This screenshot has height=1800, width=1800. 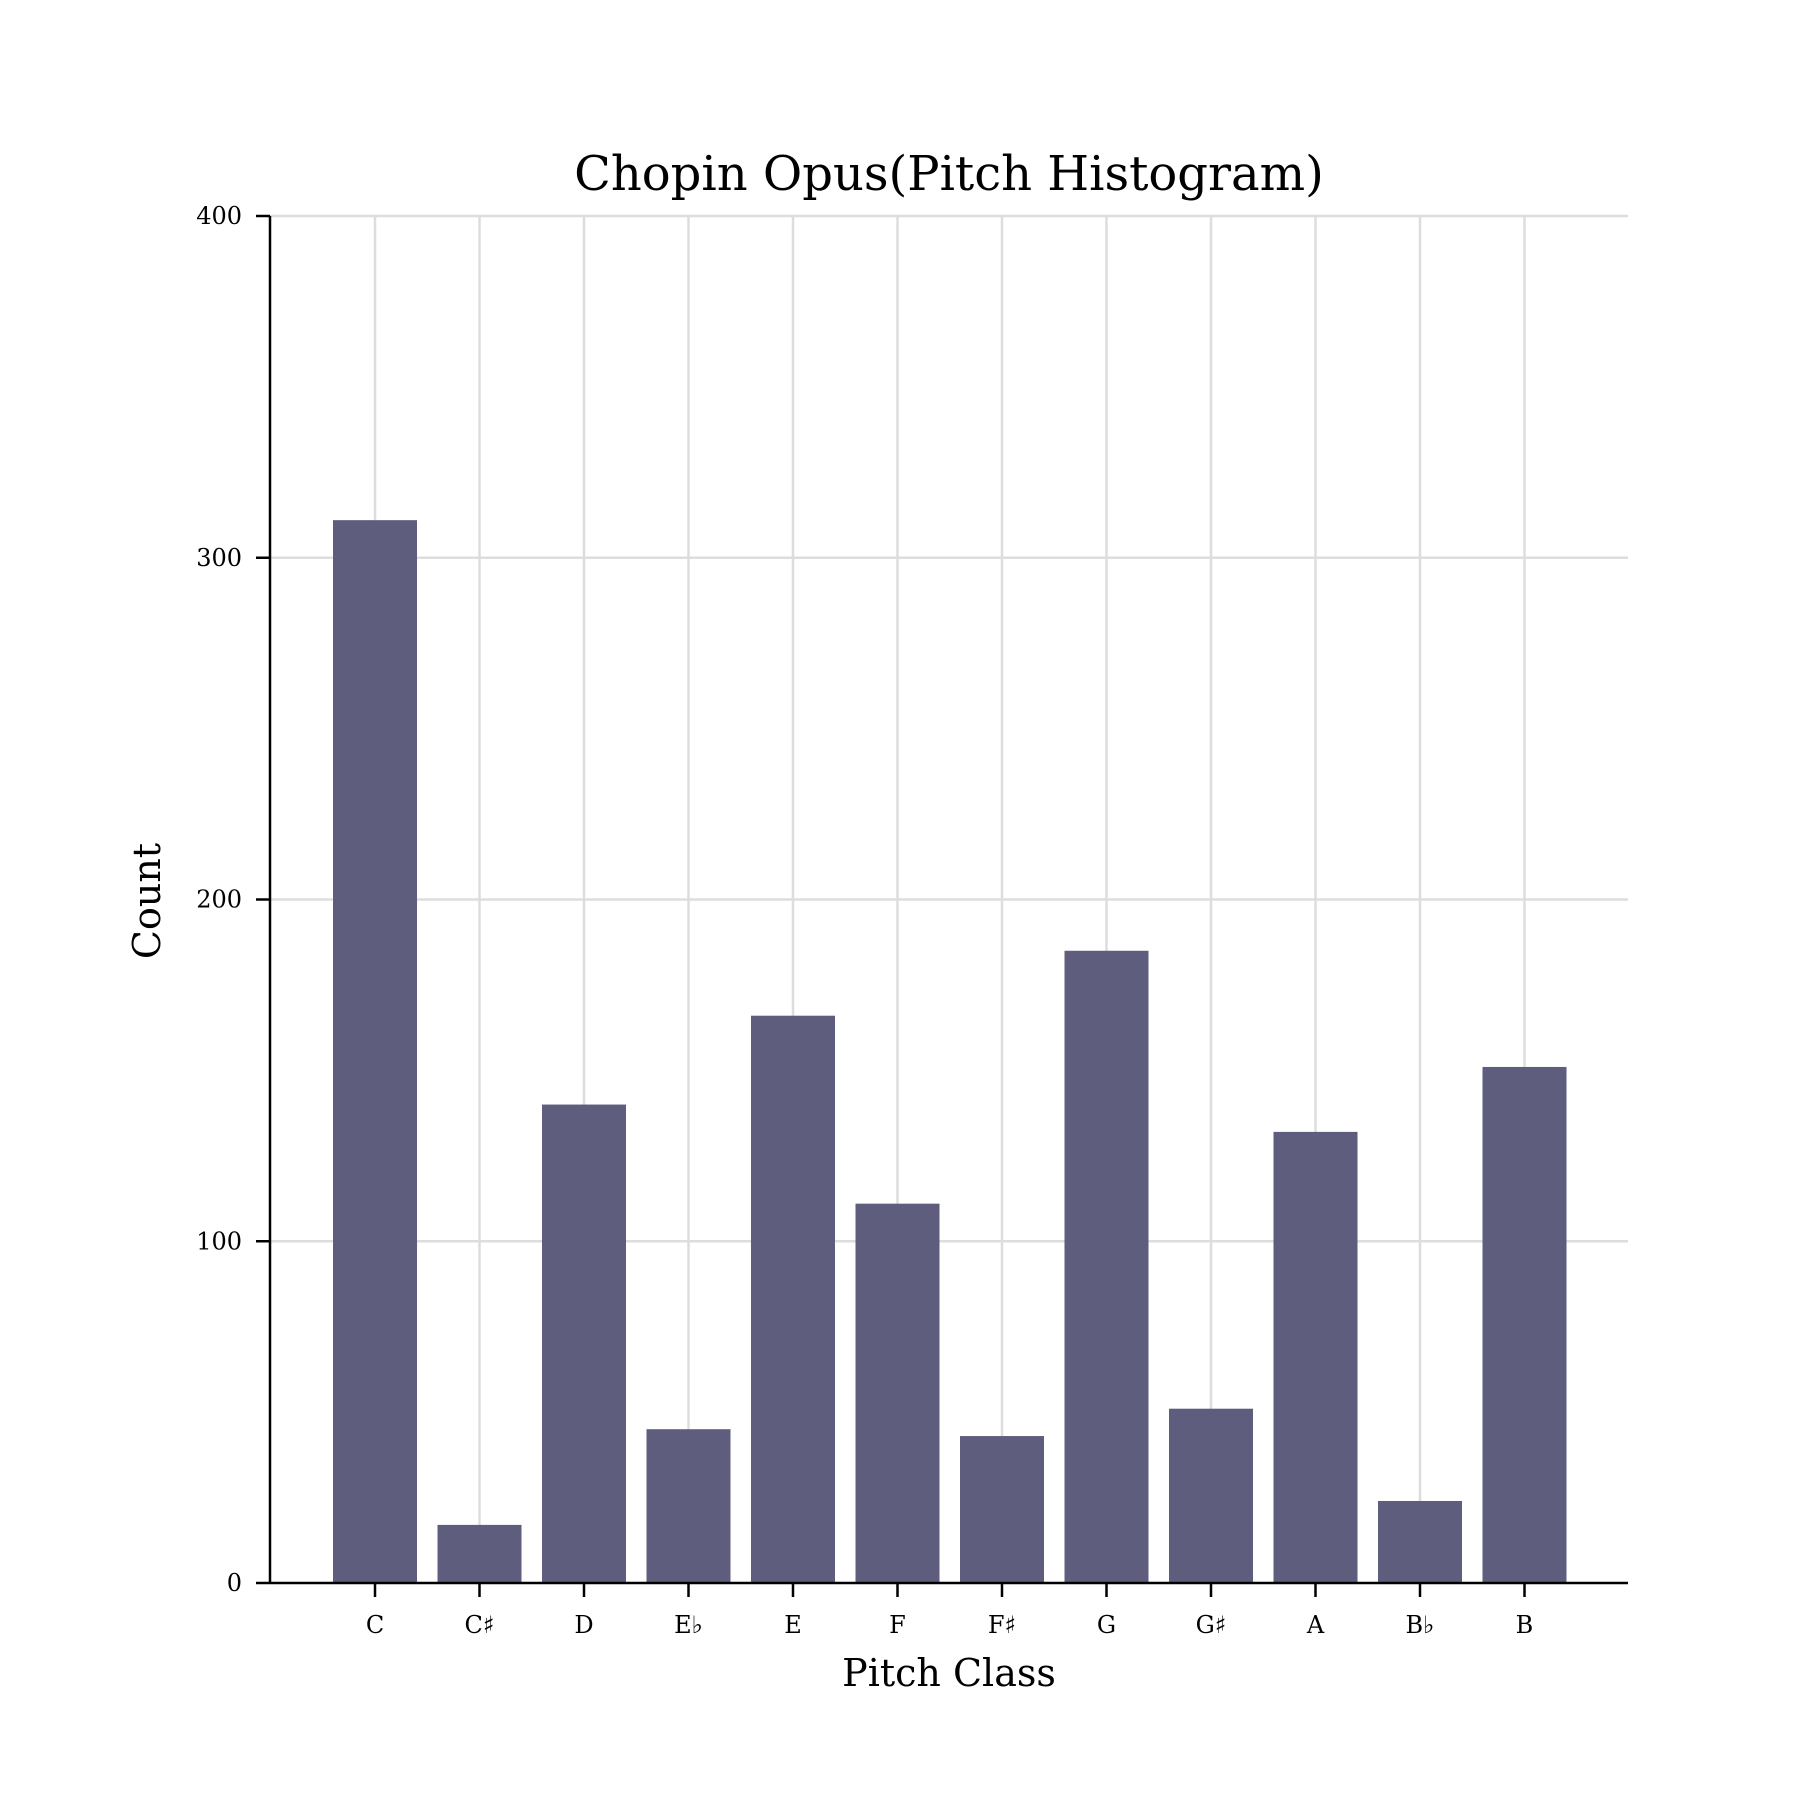 What do you see at coordinates (1525, 1625) in the screenshot?
I see `x-tick-label: B` at bounding box center [1525, 1625].